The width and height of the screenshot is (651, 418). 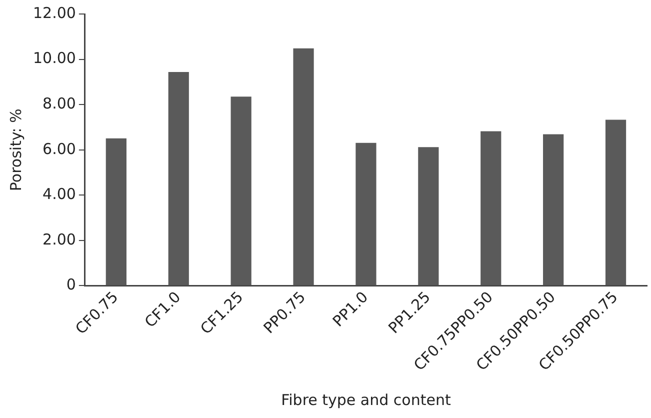 I want to click on y-axis-title: Porosity: %, so click(x=15, y=150).